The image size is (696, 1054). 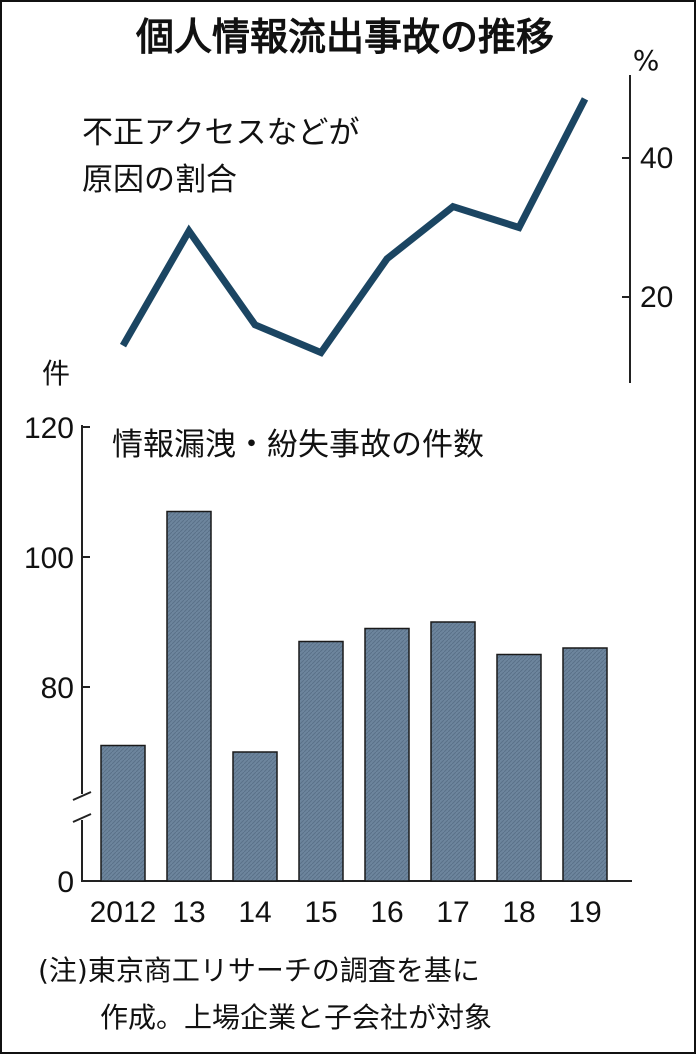 What do you see at coordinates (254, 912) in the screenshot?
I see `x-tick-label: 14` at bounding box center [254, 912].